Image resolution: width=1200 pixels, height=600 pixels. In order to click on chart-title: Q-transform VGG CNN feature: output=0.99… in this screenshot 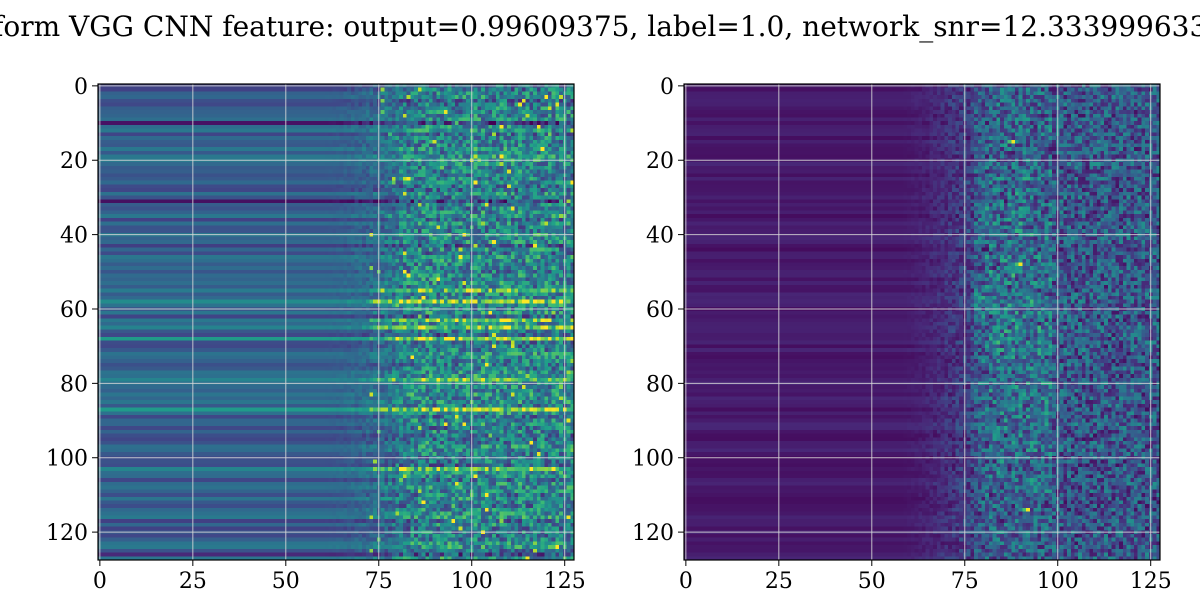, I will do `click(600, 26)`.